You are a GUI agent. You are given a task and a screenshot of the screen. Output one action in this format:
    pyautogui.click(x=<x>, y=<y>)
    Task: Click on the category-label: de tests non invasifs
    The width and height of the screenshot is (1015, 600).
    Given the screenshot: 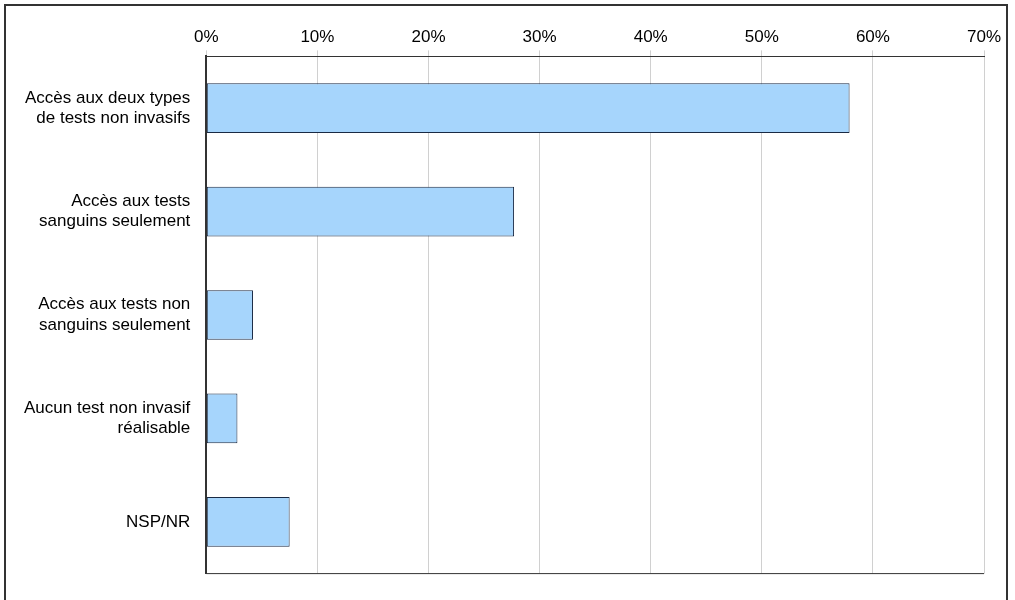 What is the action you would take?
    pyautogui.click(x=113, y=118)
    